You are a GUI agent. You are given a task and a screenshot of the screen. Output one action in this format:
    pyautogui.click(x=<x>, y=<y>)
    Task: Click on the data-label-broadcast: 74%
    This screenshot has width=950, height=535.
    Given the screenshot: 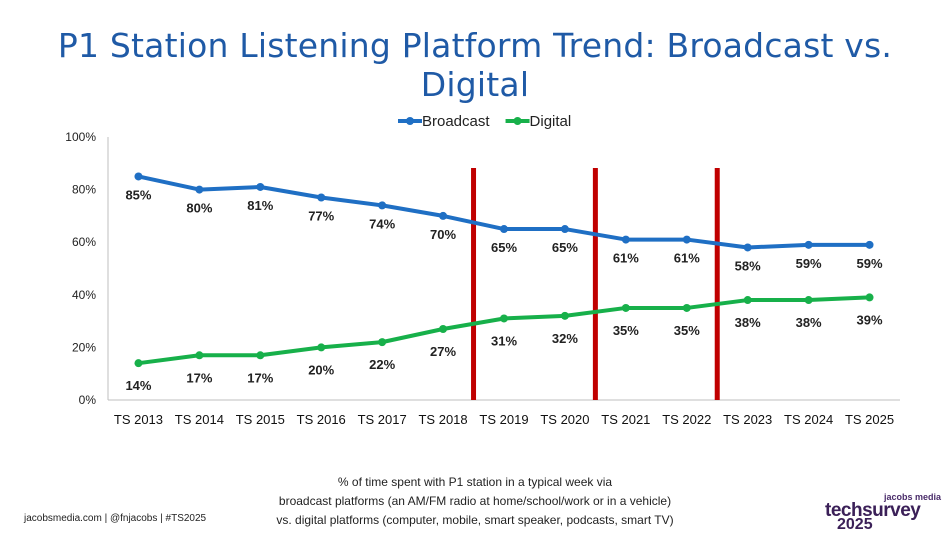 What is the action you would take?
    pyautogui.click(x=382, y=223)
    